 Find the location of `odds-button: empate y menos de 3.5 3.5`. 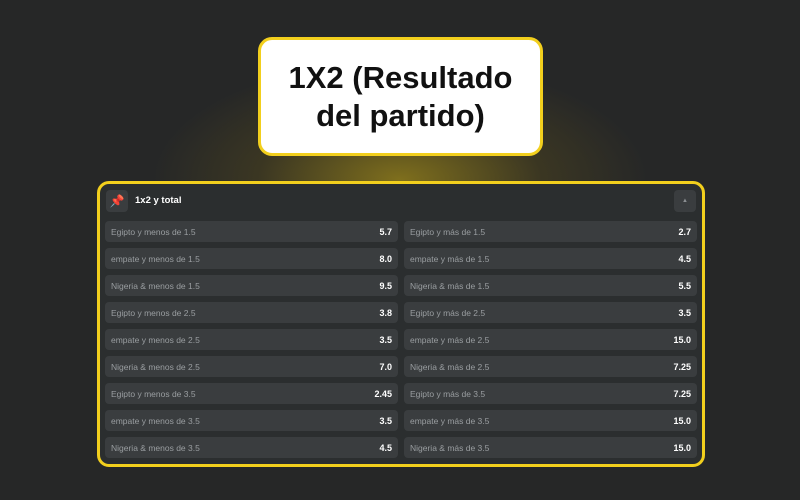

odds-button: empate y menos de 3.5 3.5 is located at coordinates (251, 420).